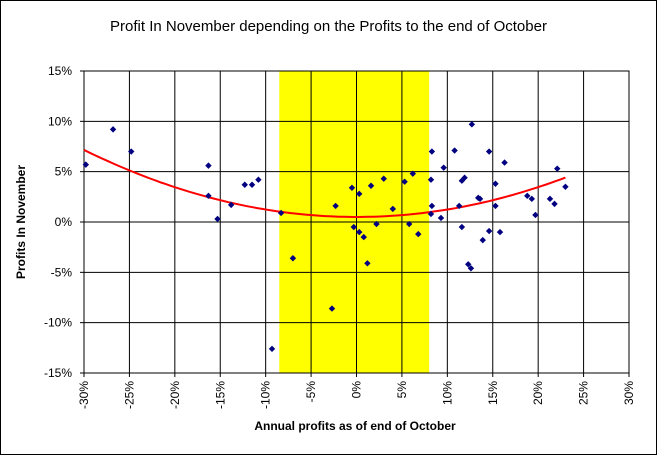 The image size is (657, 455). Describe the element at coordinates (357, 390) in the screenshot. I see `x-tick-label: 0%` at that location.